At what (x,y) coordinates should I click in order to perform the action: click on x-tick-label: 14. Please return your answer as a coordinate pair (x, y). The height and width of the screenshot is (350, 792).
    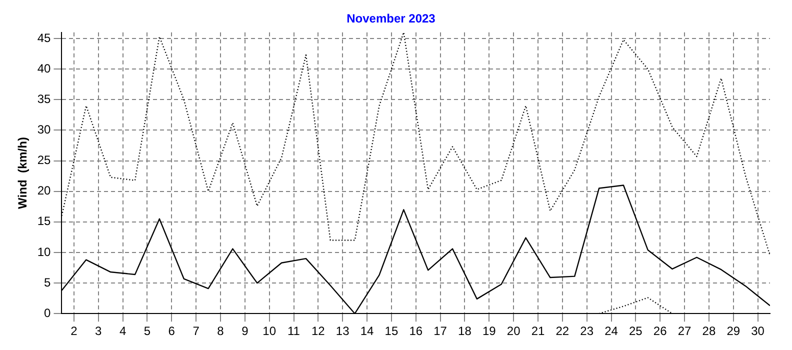
    Looking at the image, I should click on (367, 331).